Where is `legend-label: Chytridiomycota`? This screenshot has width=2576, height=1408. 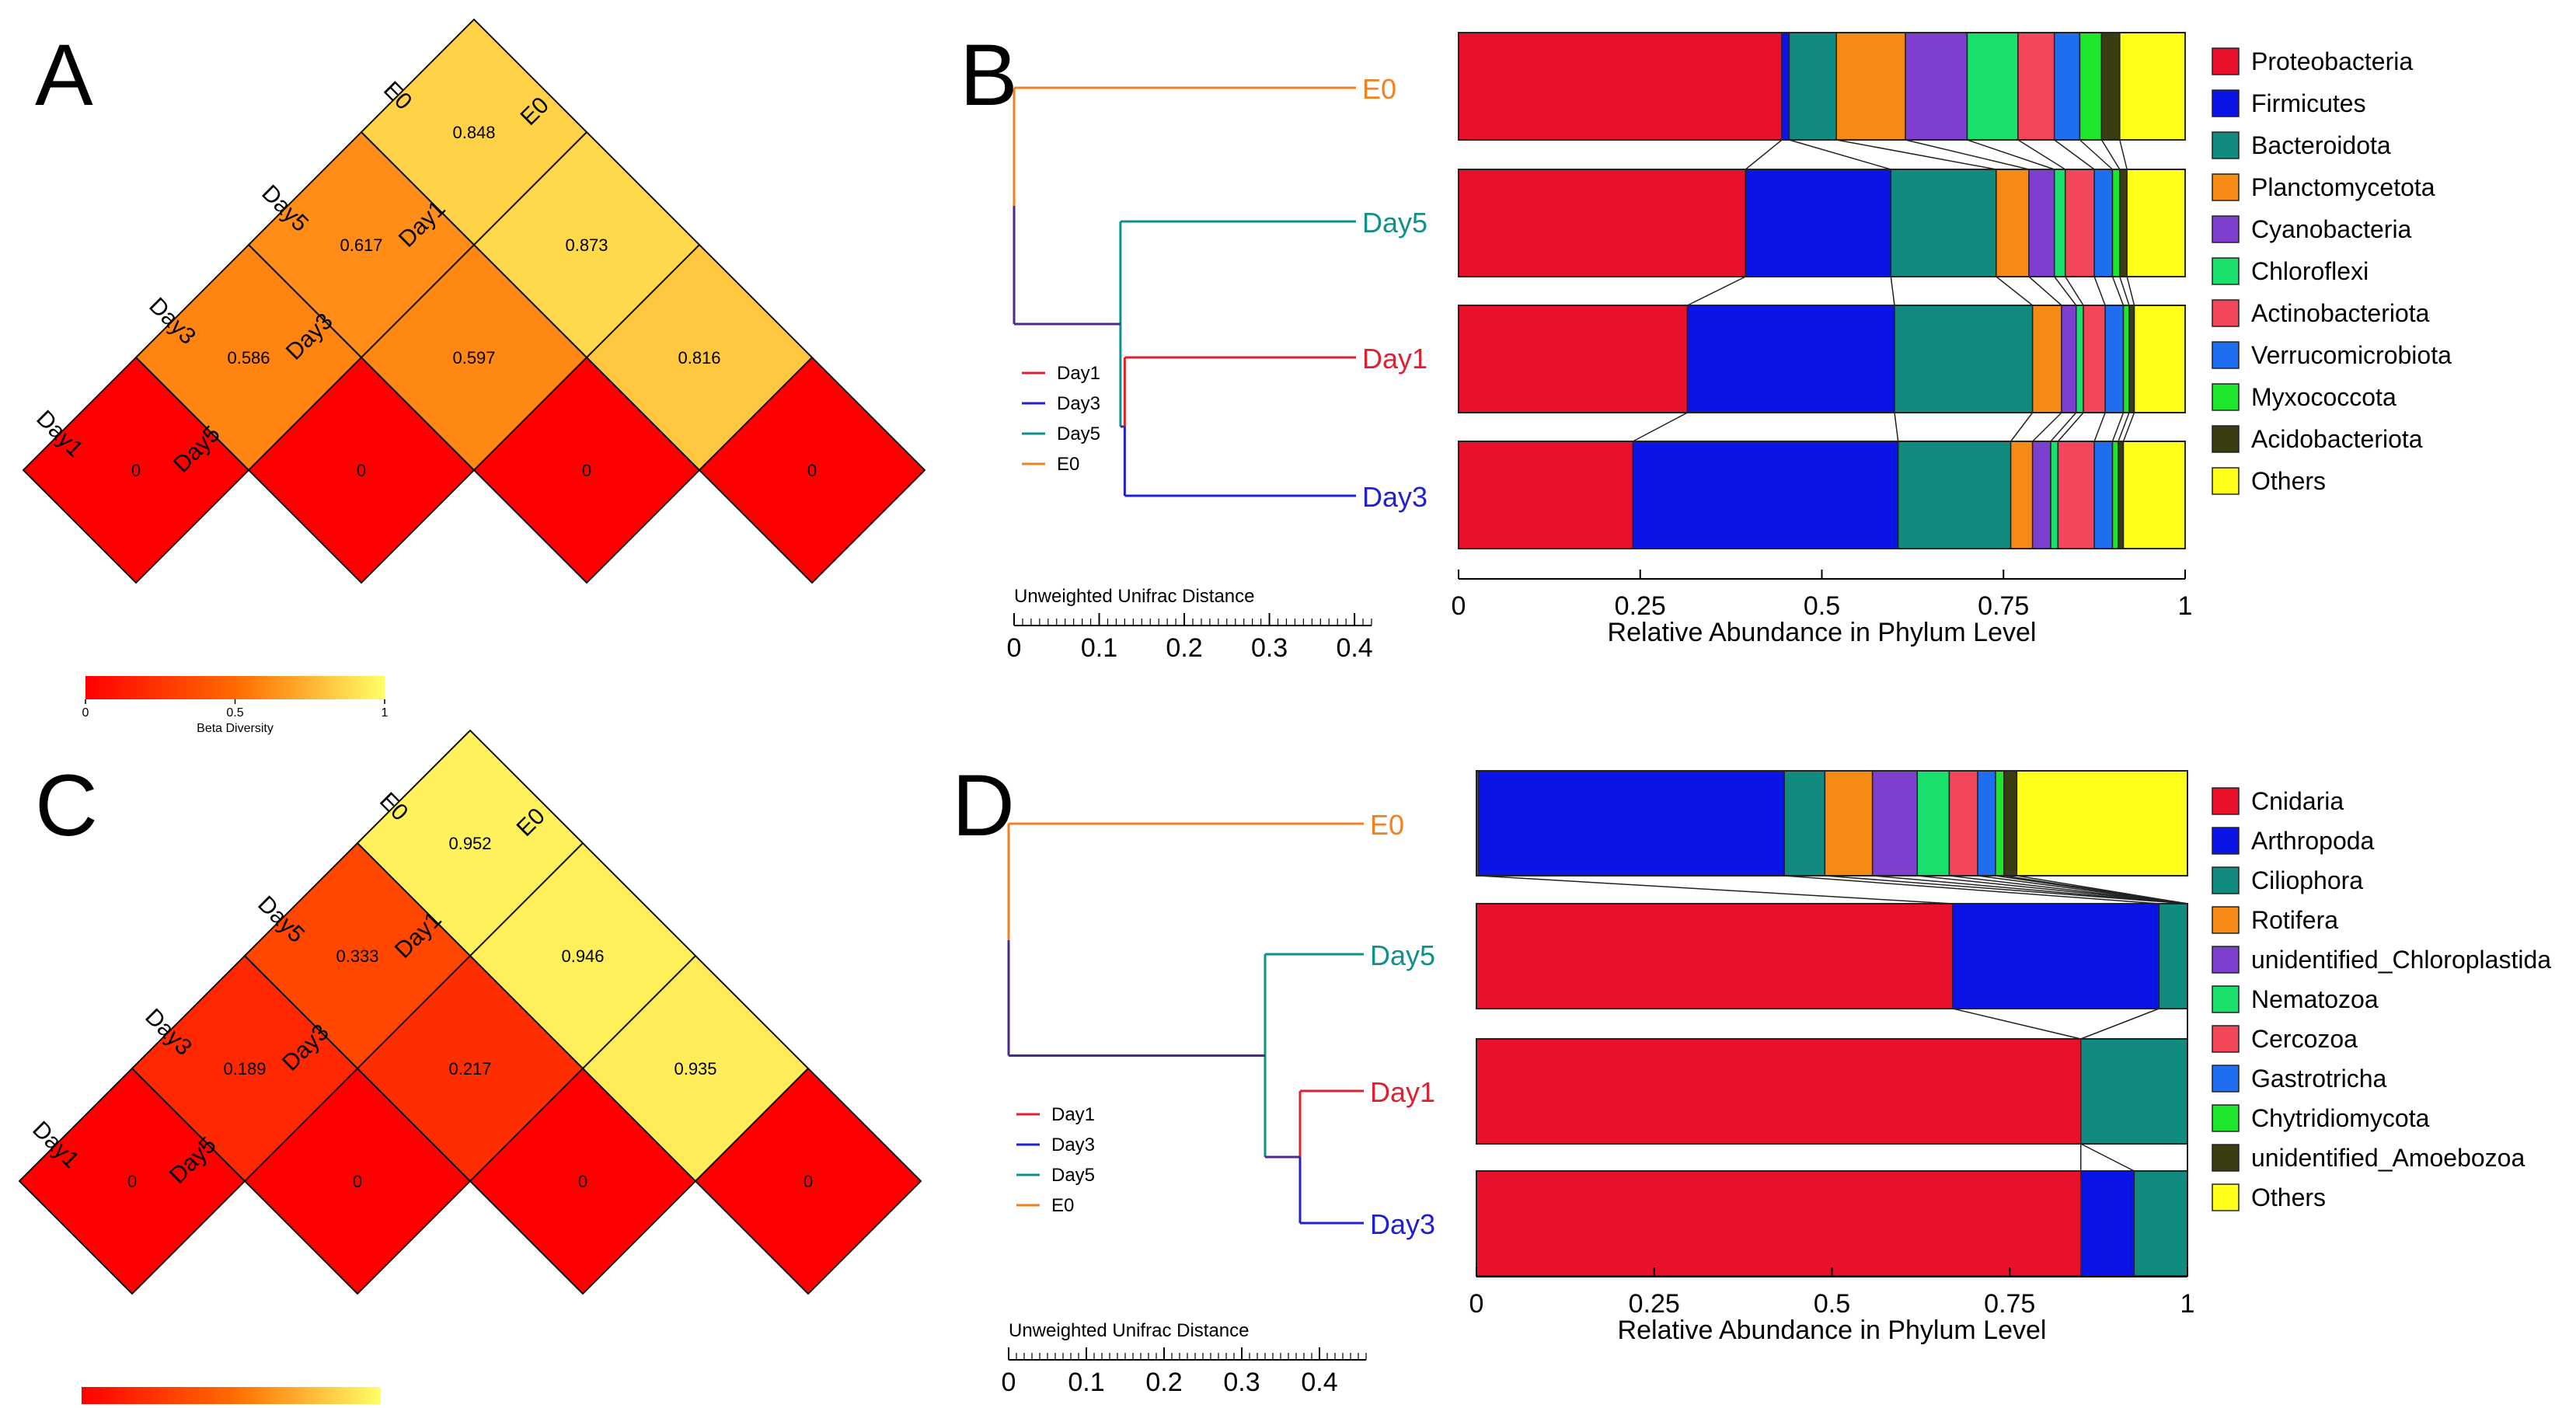 legend-label: Chytridiomycota is located at coordinates (2340, 1118).